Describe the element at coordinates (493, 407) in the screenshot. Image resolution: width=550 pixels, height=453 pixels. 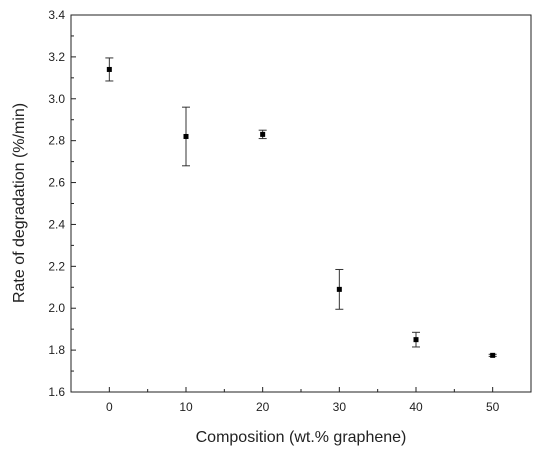
I see `x-tick-label: 50` at that location.